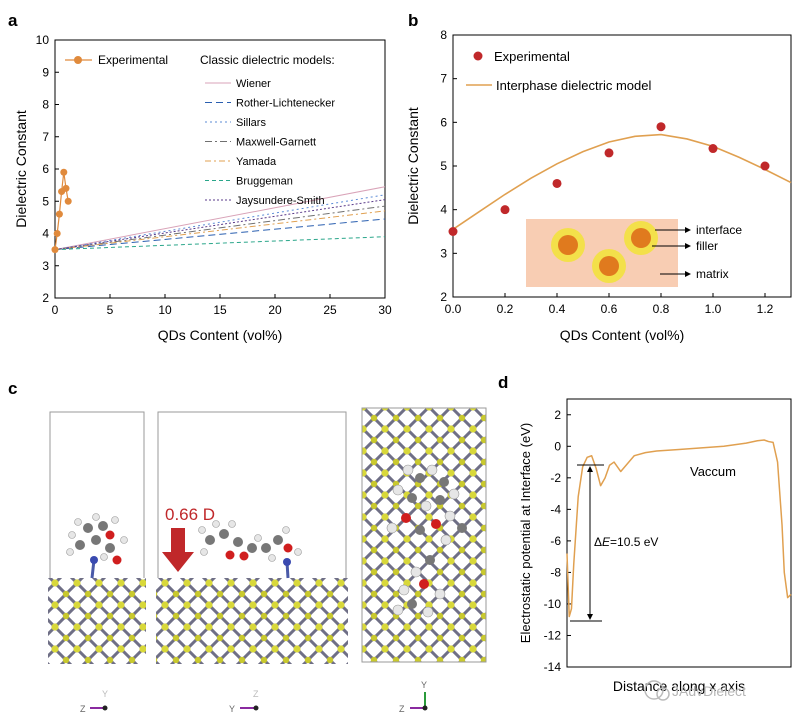  I want to click on a-series-maxwell-garnett, so click(220, 228).